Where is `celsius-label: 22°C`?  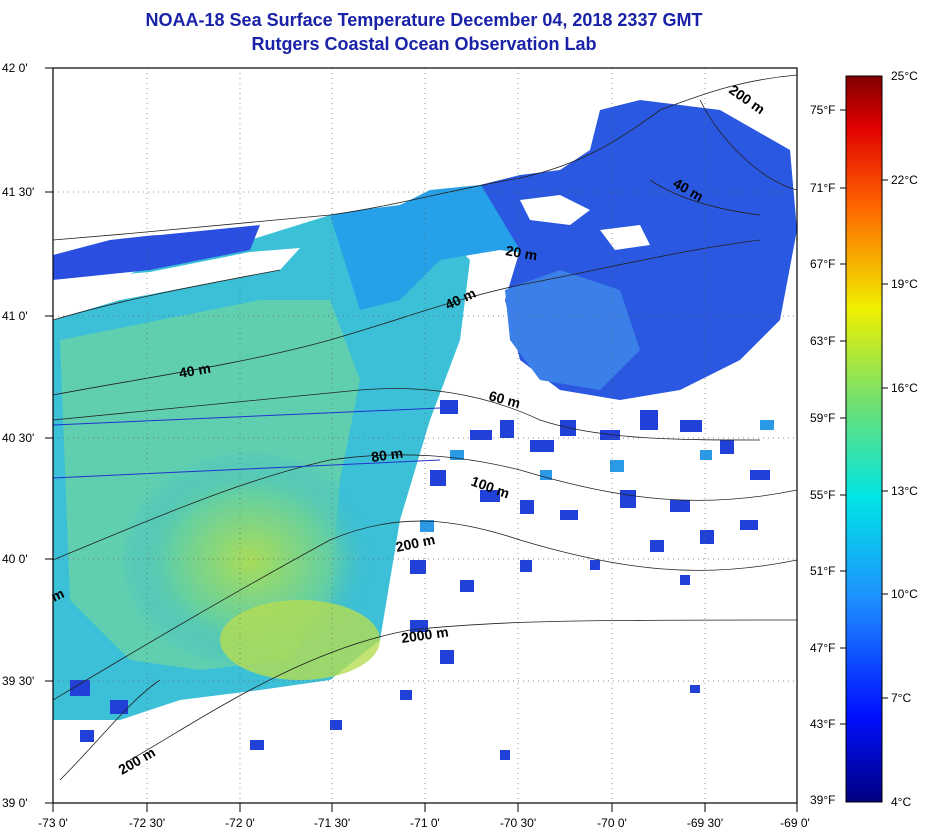 celsius-label: 22°C is located at coordinates (904, 180).